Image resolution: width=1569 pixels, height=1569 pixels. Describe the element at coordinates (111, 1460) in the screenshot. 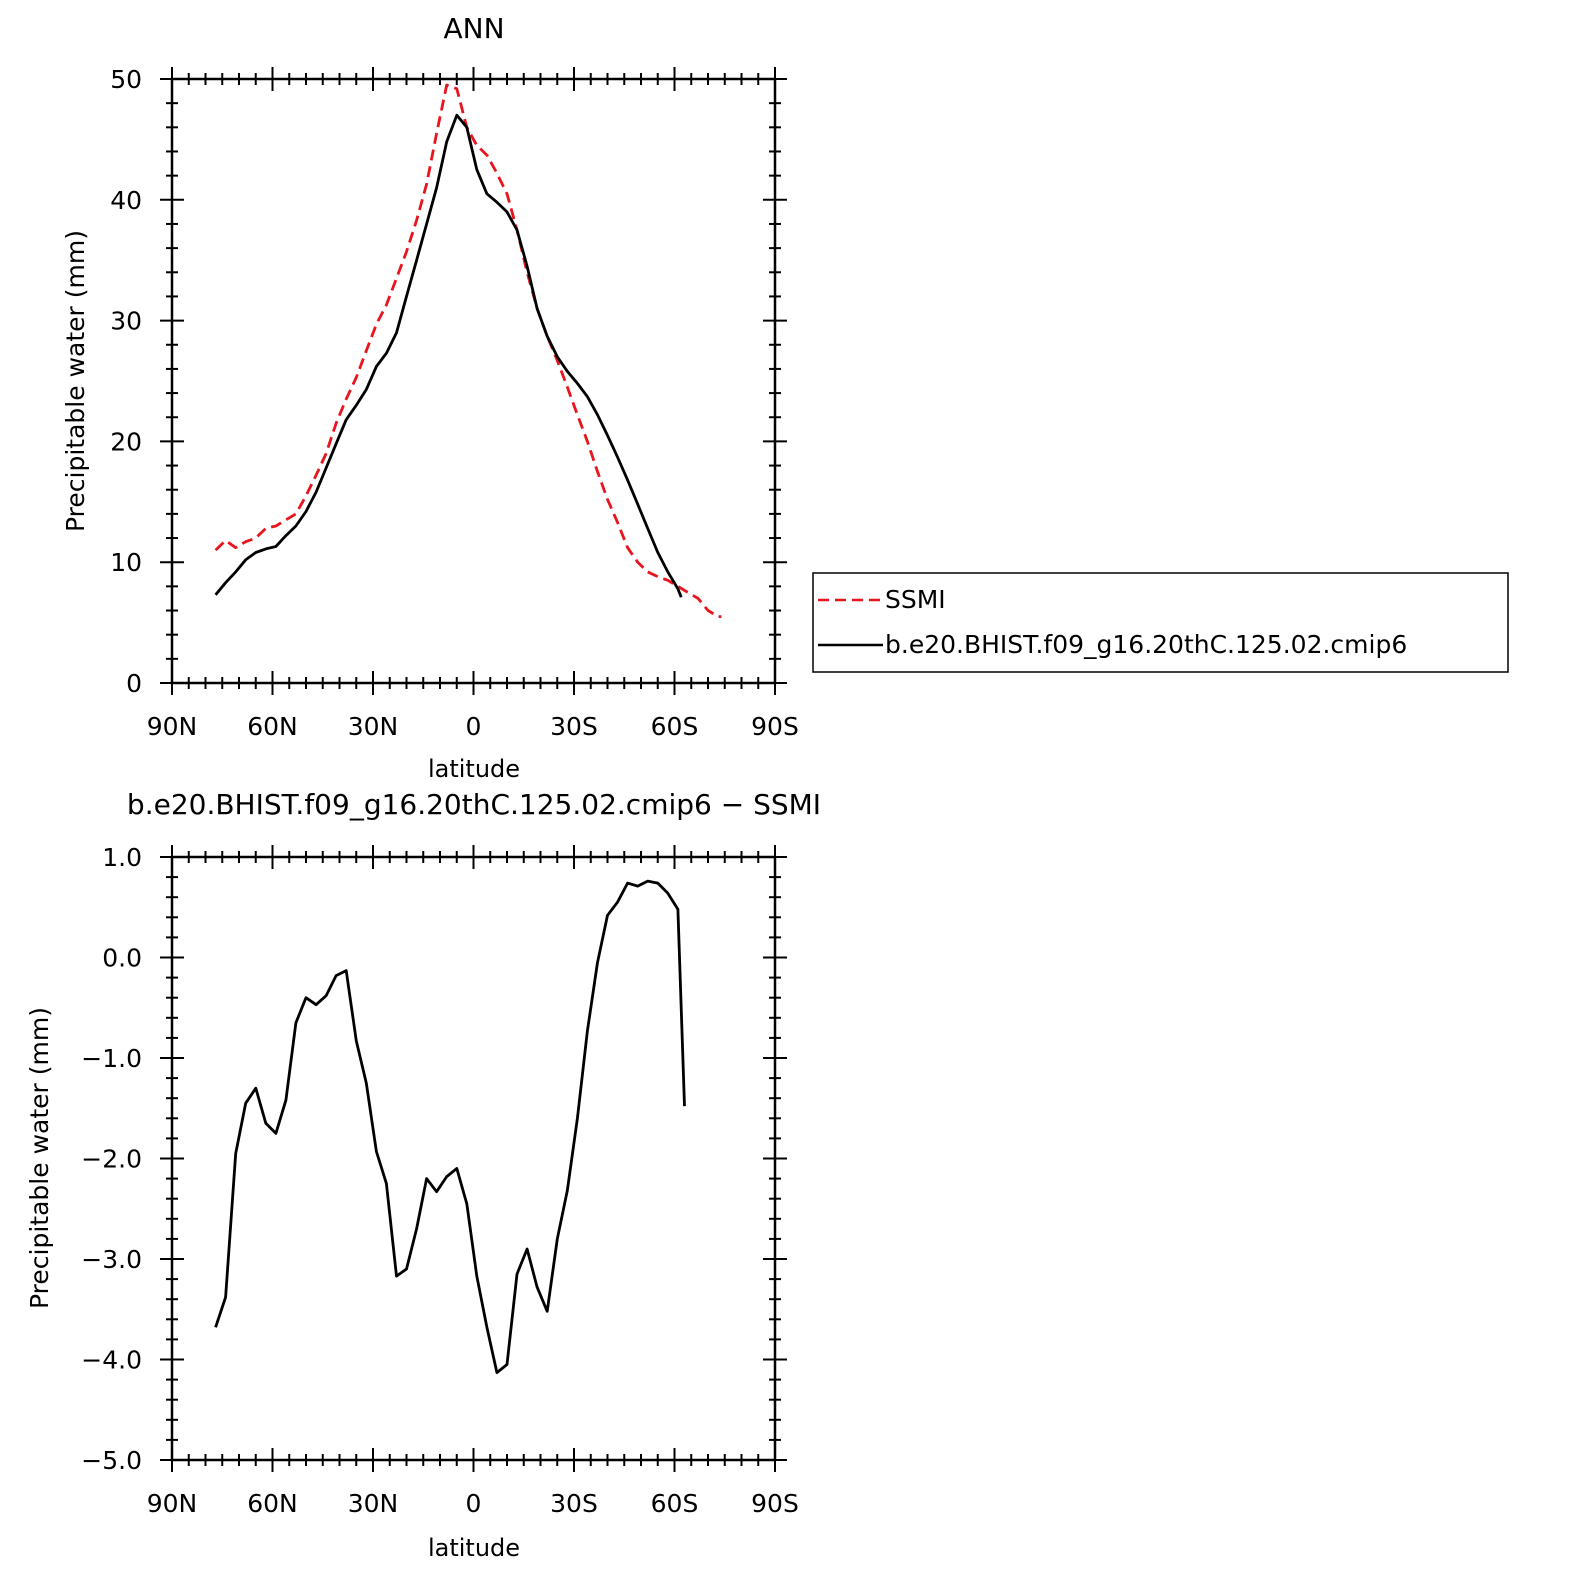

I see `y-tick-label: −5.0` at that location.